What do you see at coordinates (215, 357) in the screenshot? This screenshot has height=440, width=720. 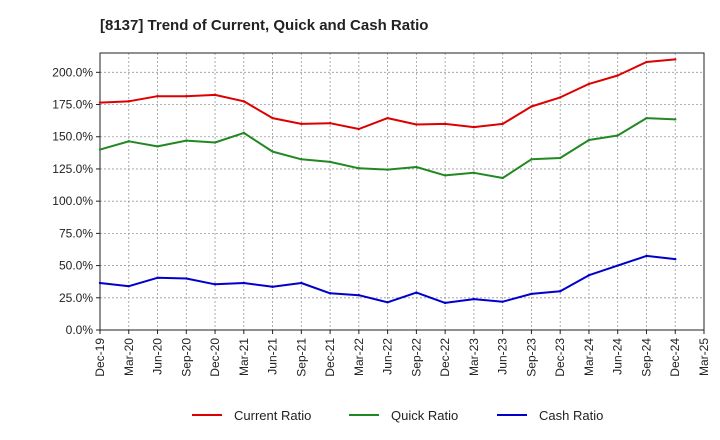 I see `x-tick-label: Dec-20` at bounding box center [215, 357].